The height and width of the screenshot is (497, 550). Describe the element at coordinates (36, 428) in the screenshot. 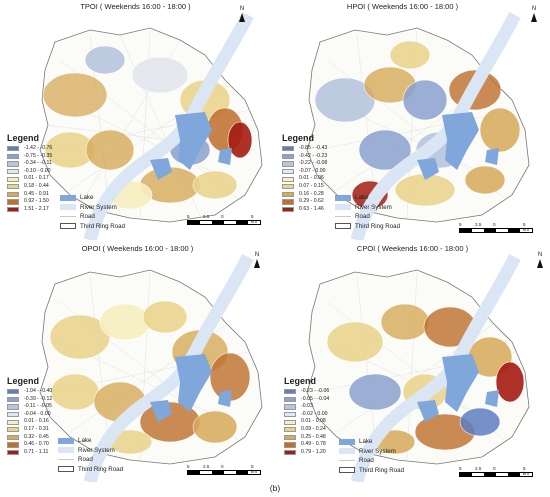

I see `legend-class-label: 0.17 - 0.31` at that location.